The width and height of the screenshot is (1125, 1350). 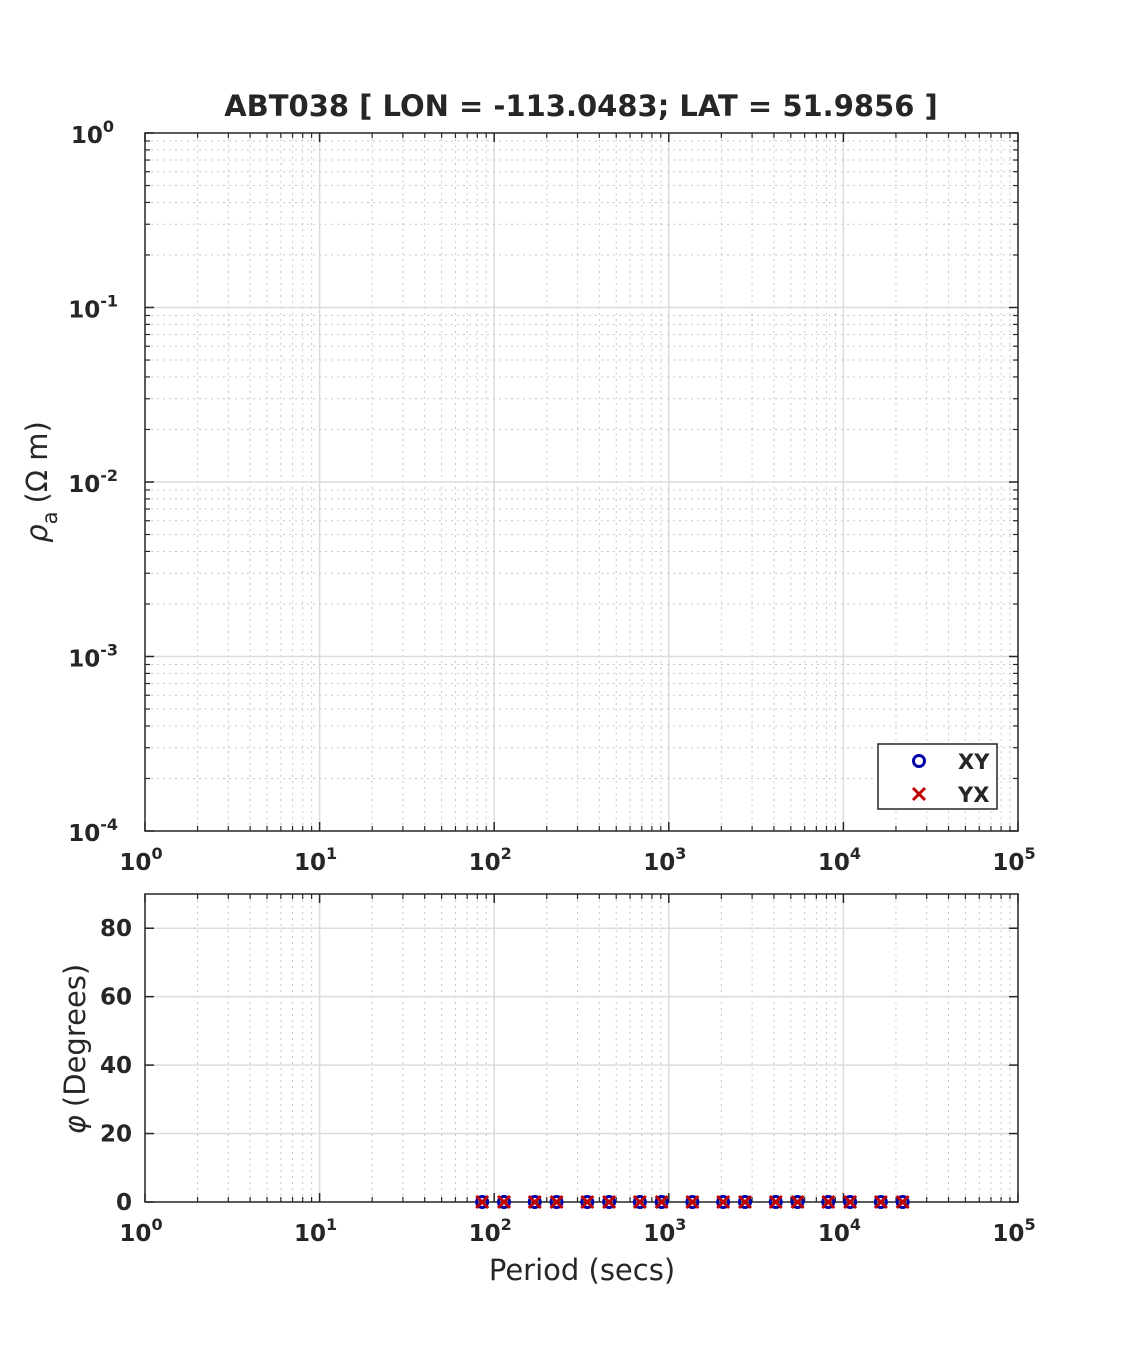 What do you see at coordinates (93, 482) in the screenshot?
I see `y-tick-label: 10⁻²` at bounding box center [93, 482].